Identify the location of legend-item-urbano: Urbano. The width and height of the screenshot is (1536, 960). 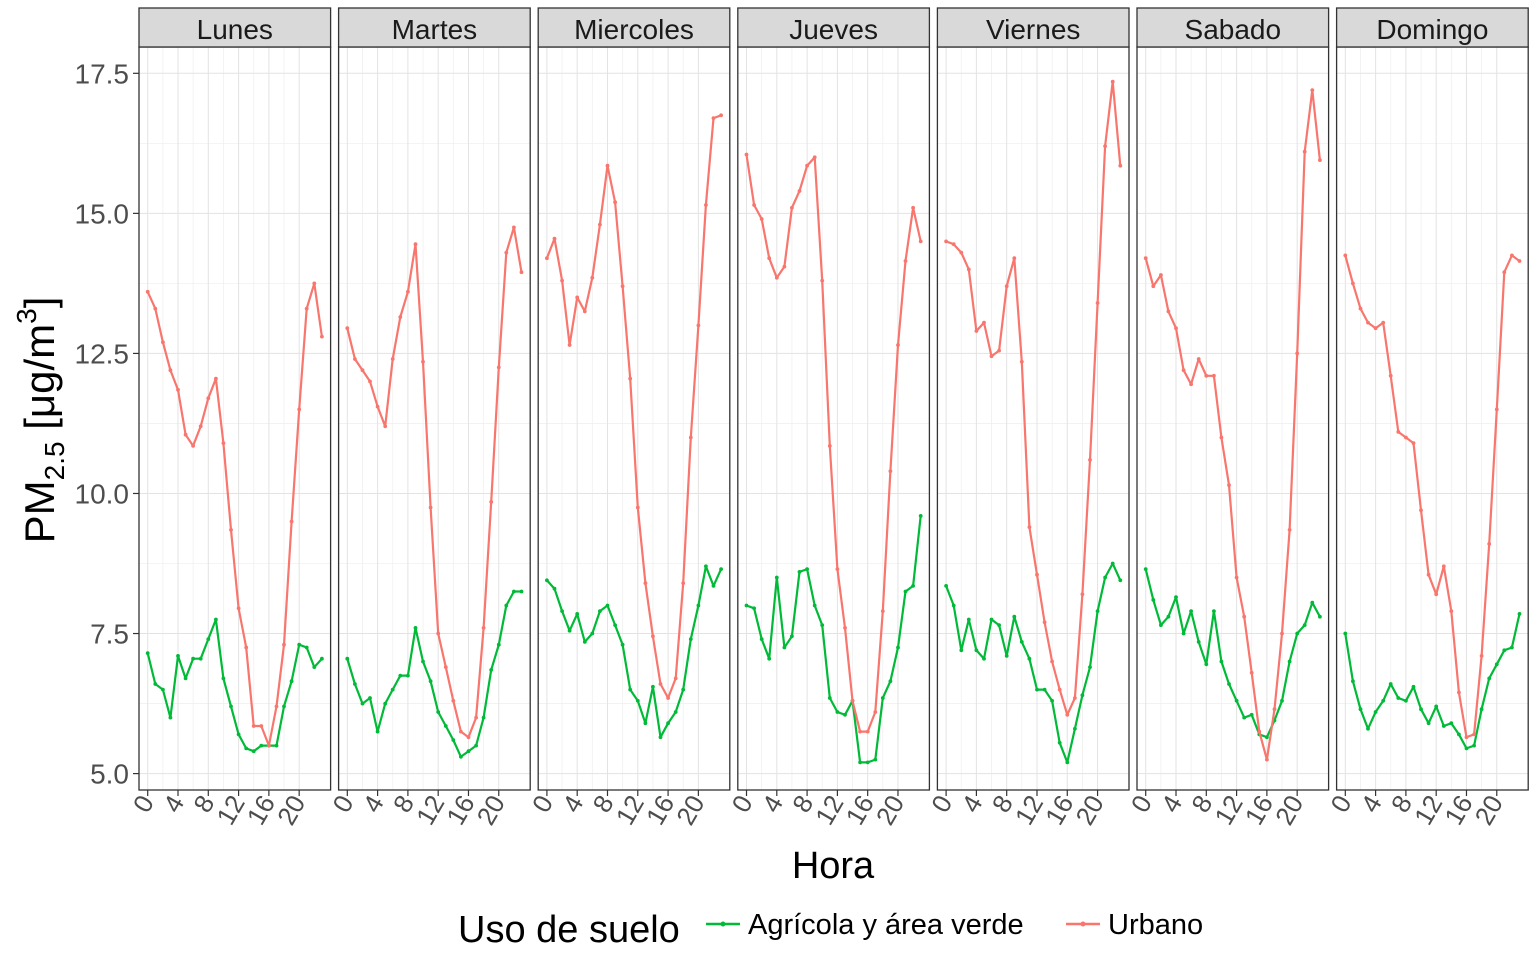
(1134, 925).